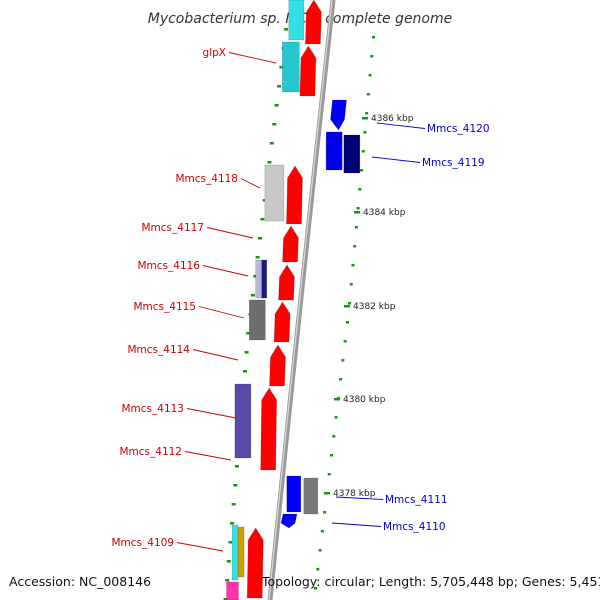 The image size is (600, 600). I want to click on ruler-labels: 4386 kbp 4384 kbp 4382 kbp 4380 kbp 4378 kbp, so click(369, 306).